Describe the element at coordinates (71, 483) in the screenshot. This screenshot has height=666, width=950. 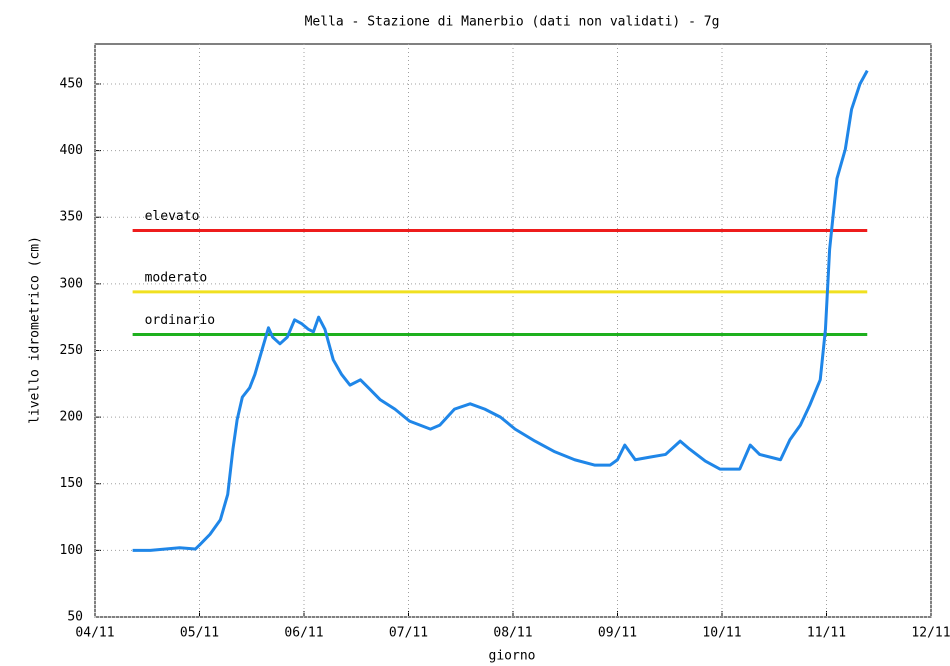
I see `y-tick-label: 150` at that location.